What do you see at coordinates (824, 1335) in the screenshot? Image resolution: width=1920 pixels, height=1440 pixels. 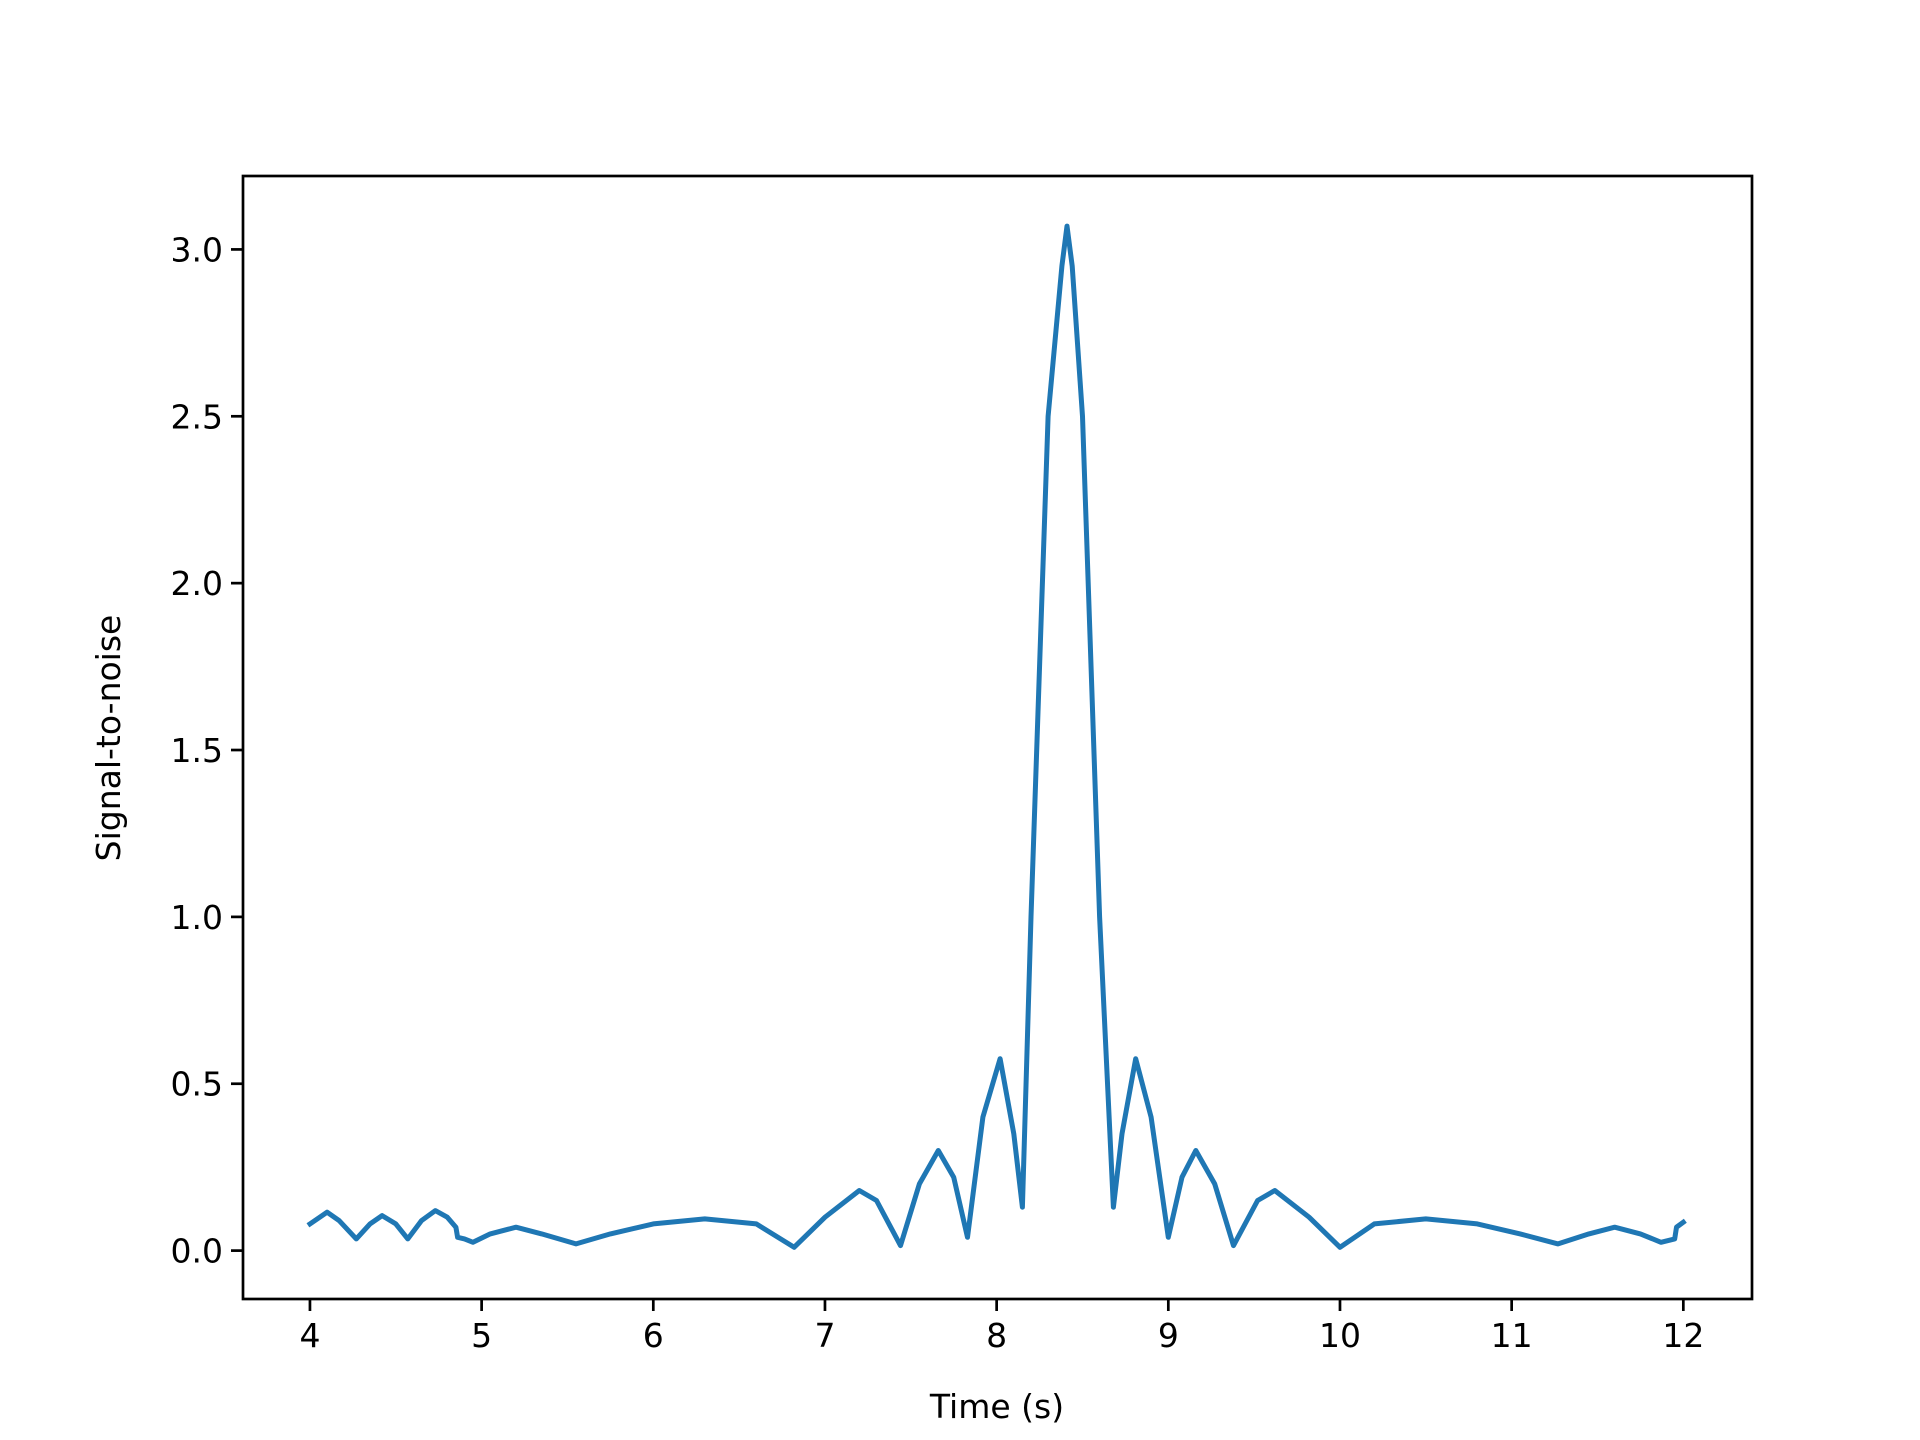 I see `x-tick-label: 7` at bounding box center [824, 1335].